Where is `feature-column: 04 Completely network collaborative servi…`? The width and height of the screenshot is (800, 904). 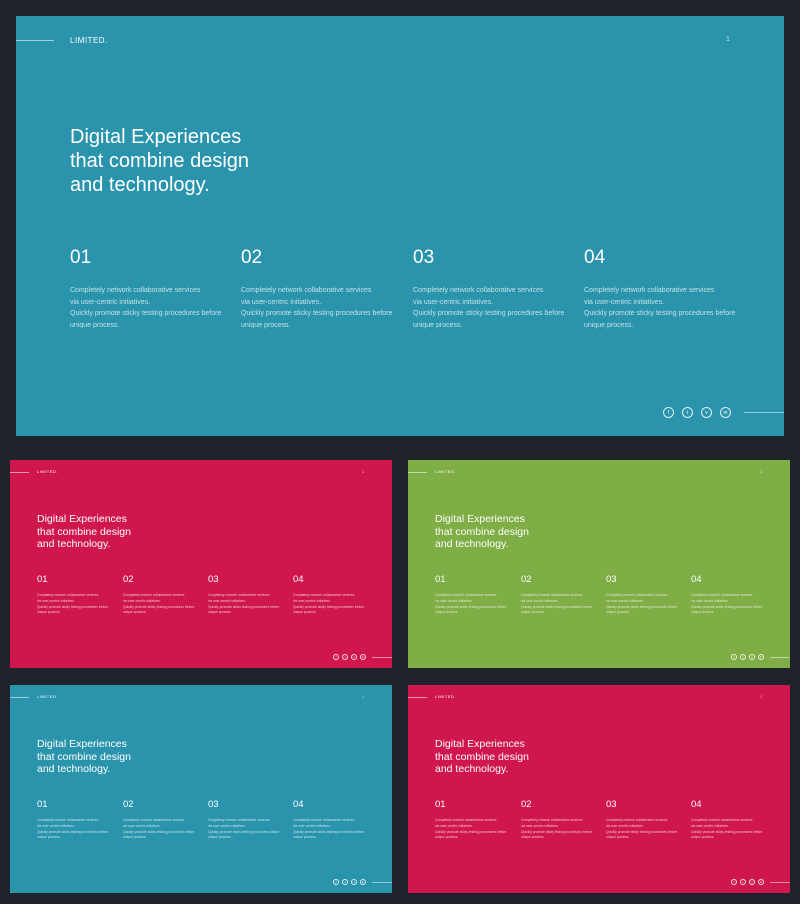
feature-column: 04 Completely network collaborative servi… is located at coordinates (732, 820).